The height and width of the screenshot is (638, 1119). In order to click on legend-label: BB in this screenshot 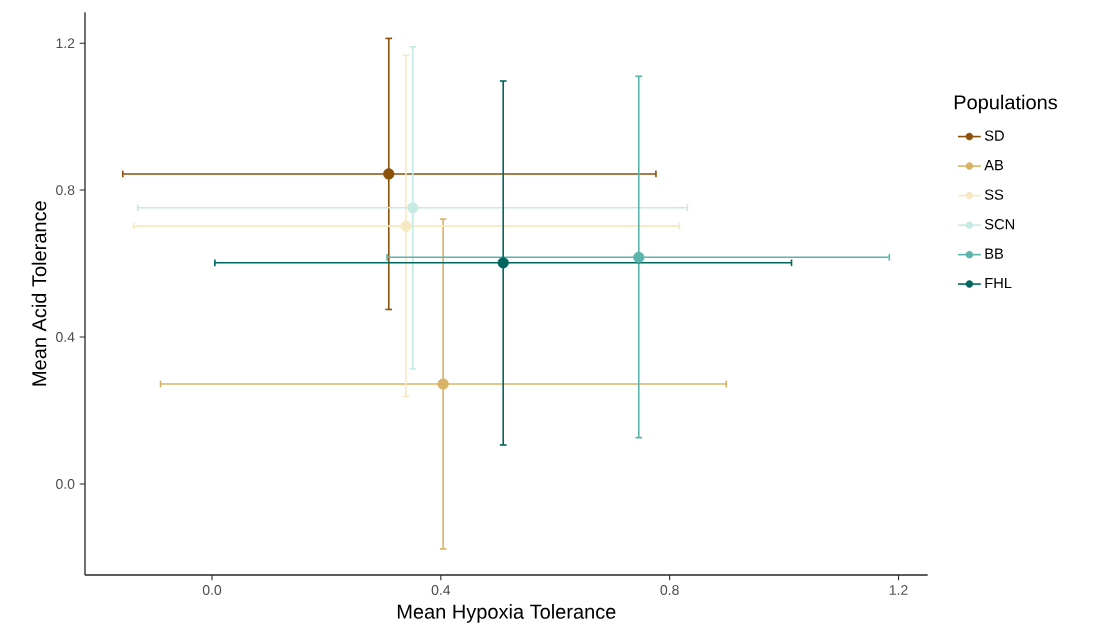, I will do `click(994, 253)`.